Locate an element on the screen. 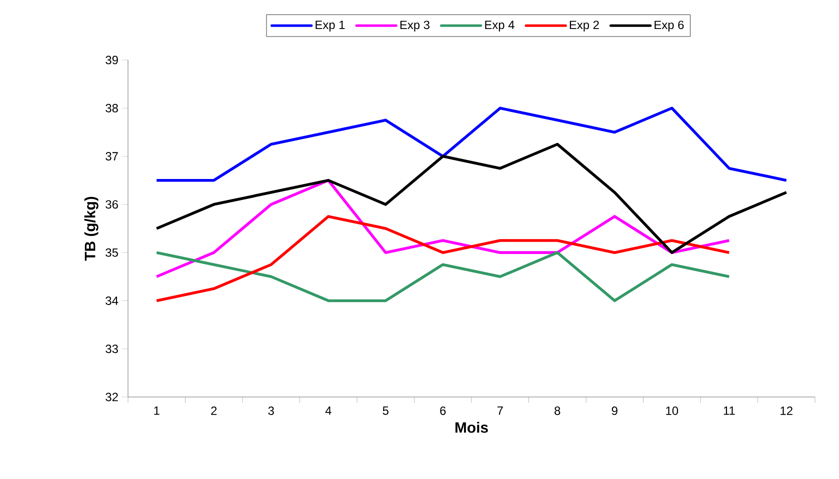 This screenshot has height=479, width=839. legend-label: Exp 3 is located at coordinates (415, 26).